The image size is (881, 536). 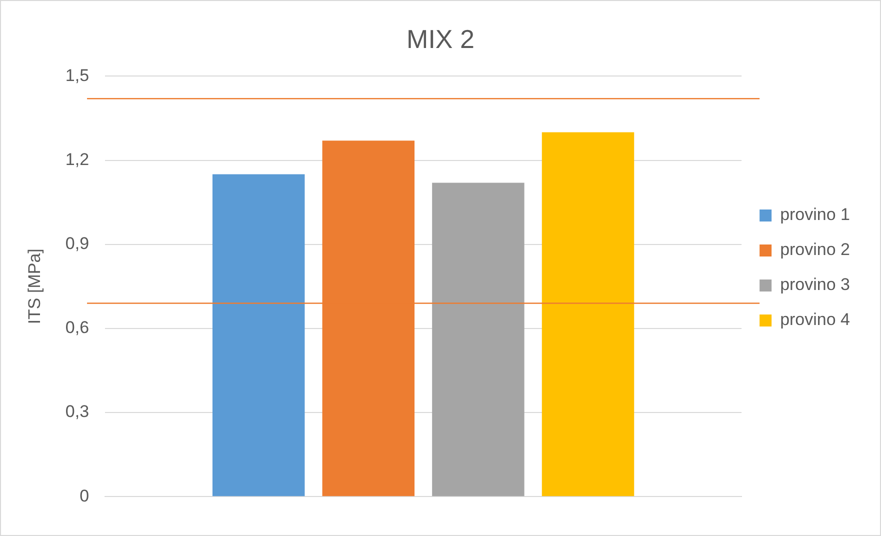 I want to click on legend-label: provino 2, so click(x=815, y=250).